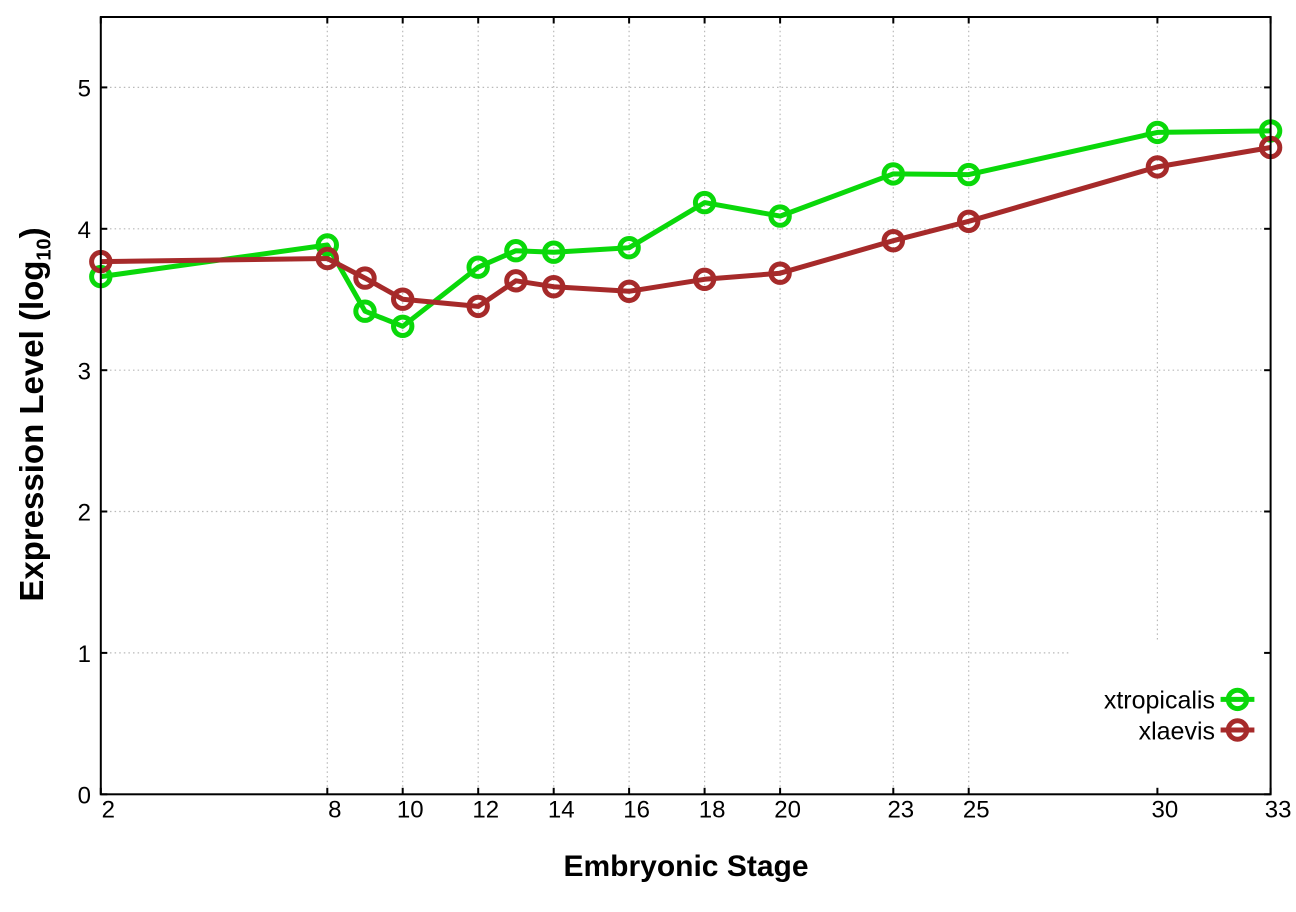 This screenshot has height=912, width=1296. What do you see at coordinates (1165, 810) in the screenshot?
I see `svg-text: 30` at bounding box center [1165, 810].